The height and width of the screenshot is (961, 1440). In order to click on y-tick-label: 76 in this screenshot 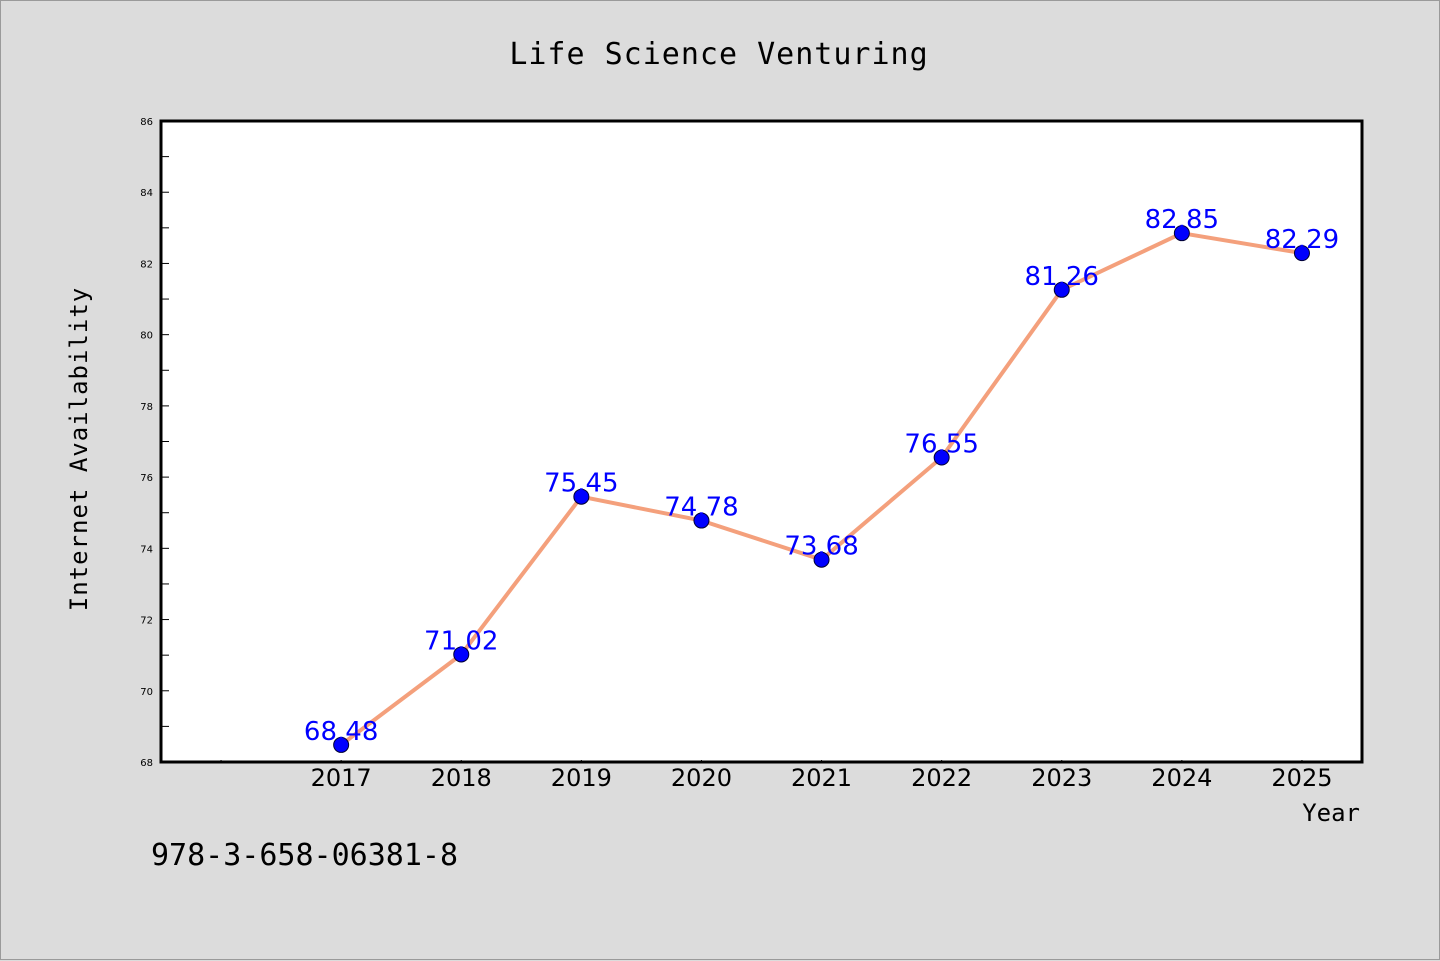, I will do `click(146, 478)`.